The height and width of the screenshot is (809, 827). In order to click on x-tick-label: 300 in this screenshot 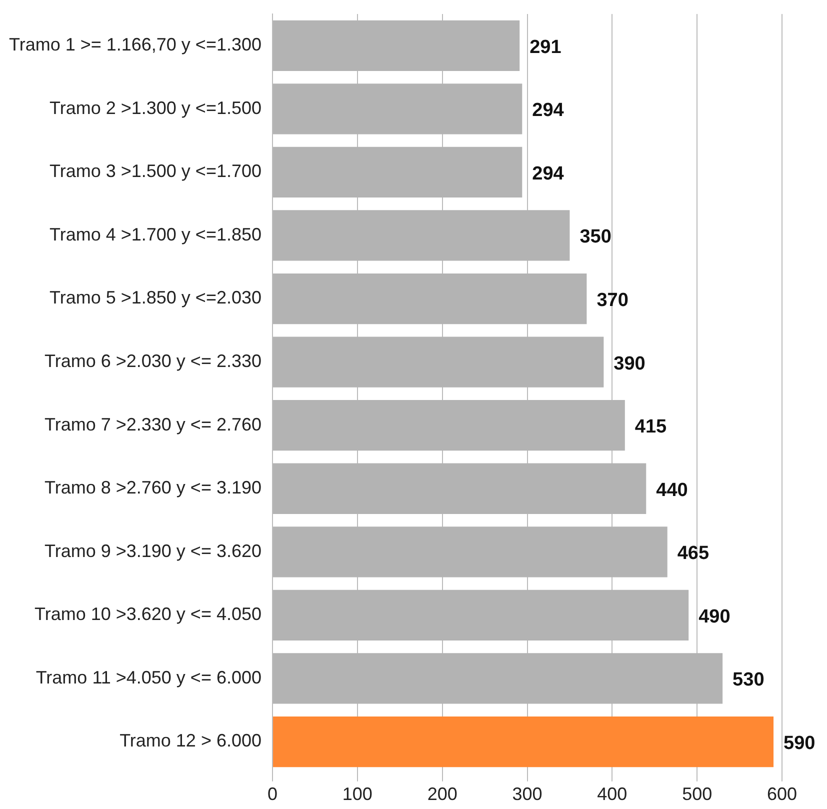, I will do `click(527, 794)`.